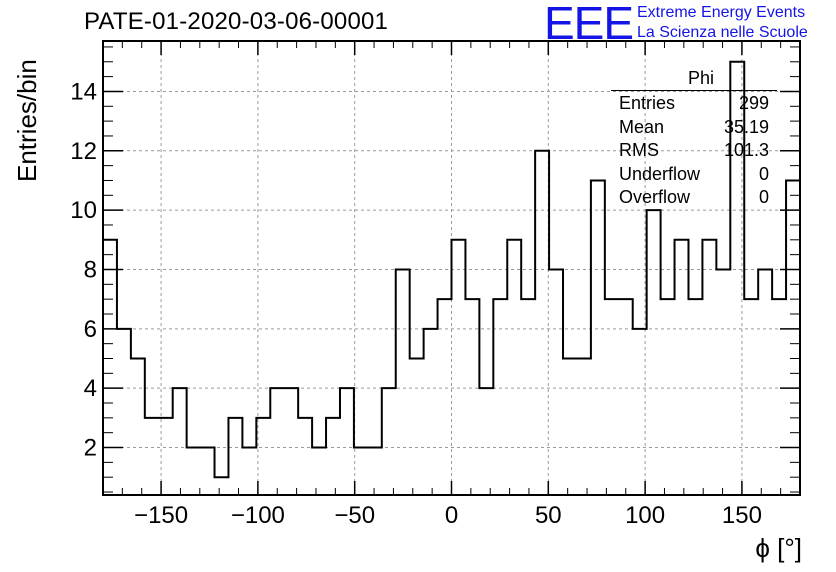  What do you see at coordinates (660, 173) in the screenshot?
I see `stats-label: Underflow` at bounding box center [660, 173].